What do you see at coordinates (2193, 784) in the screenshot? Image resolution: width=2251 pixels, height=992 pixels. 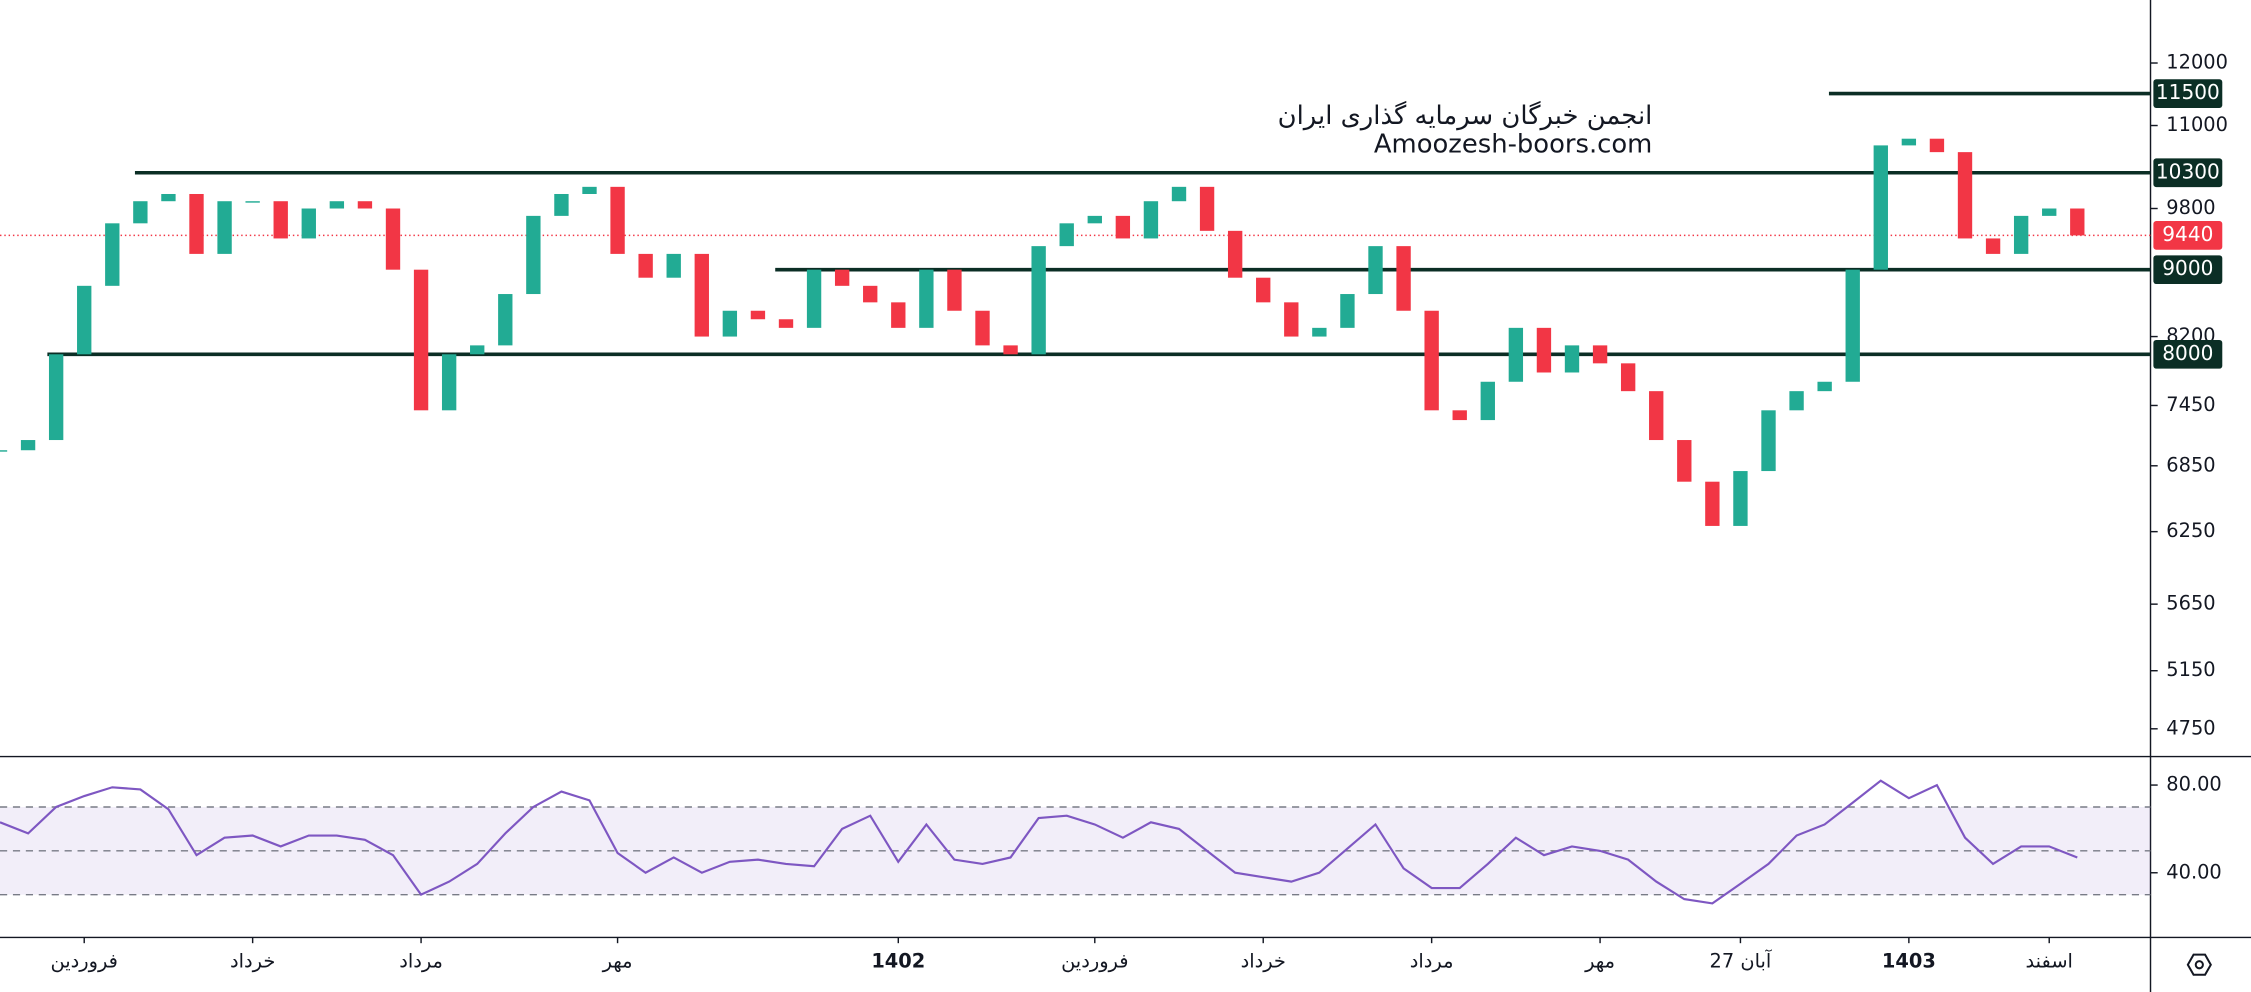 I see `rsi-tick-label: 80.00` at bounding box center [2193, 784].